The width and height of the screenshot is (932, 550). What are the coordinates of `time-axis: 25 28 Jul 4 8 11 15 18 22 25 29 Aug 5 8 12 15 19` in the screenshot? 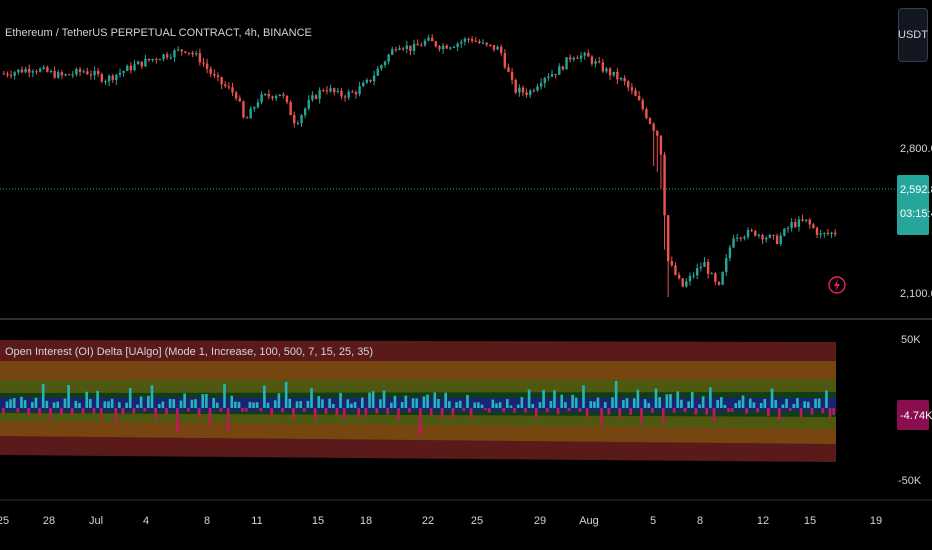 It's located at (441, 521).